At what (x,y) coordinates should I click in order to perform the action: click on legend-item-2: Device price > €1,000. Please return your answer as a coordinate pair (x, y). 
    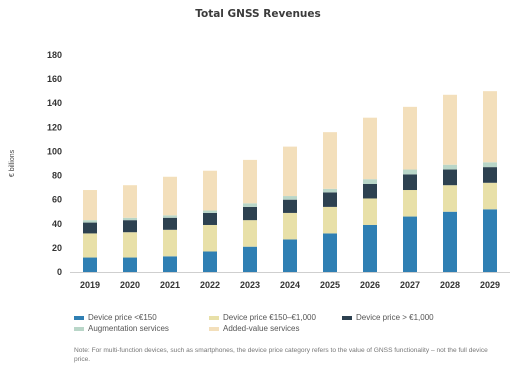
    Looking at the image, I should click on (388, 317).